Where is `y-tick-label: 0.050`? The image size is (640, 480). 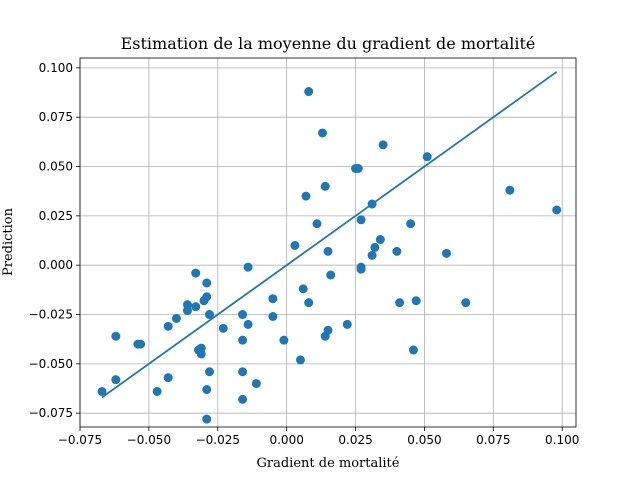 y-tick-label: 0.050 is located at coordinates (56, 167).